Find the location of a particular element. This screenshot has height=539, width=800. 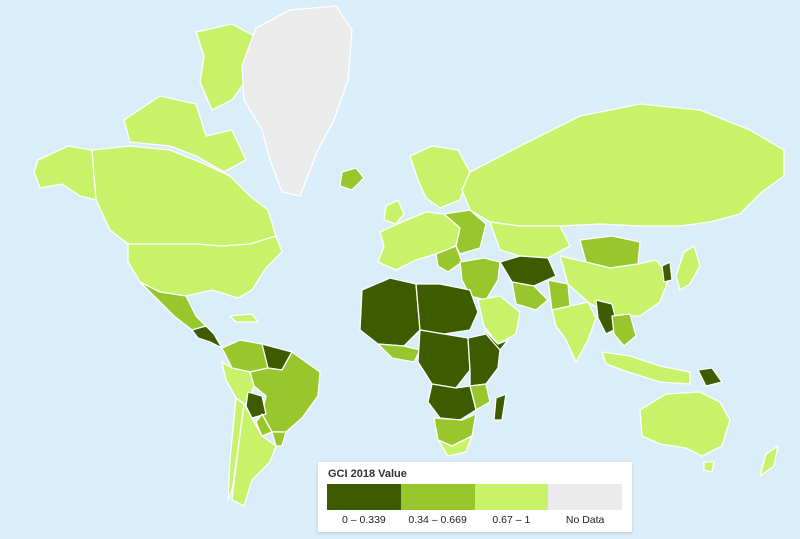

united-kingdom is located at coordinates (394, 212).